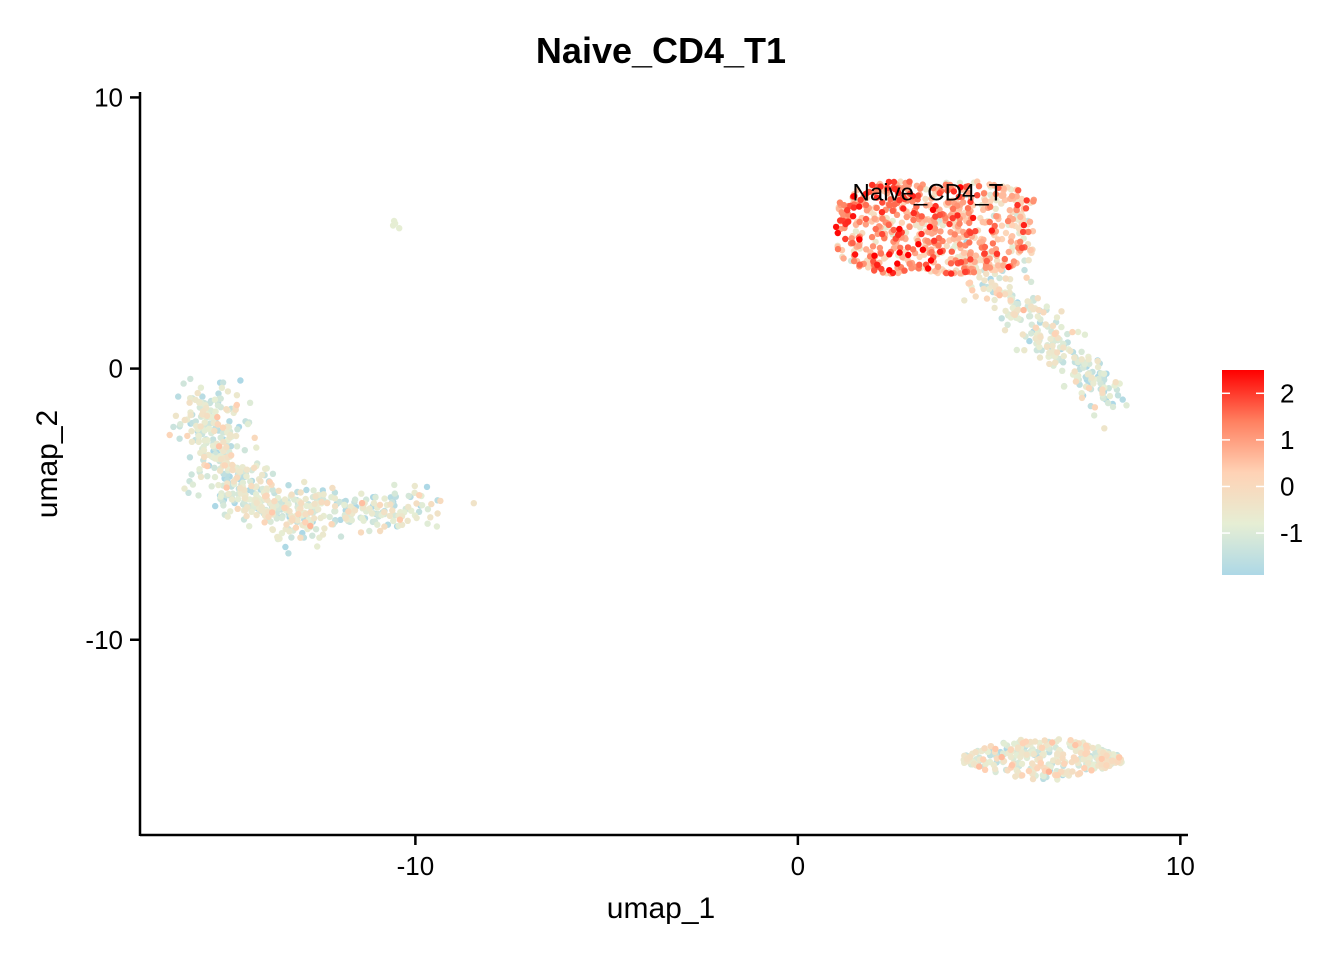 The height and width of the screenshot is (960, 1344). Describe the element at coordinates (661, 50) in the screenshot. I see `chart-title: Naive_CD4_T1` at that location.